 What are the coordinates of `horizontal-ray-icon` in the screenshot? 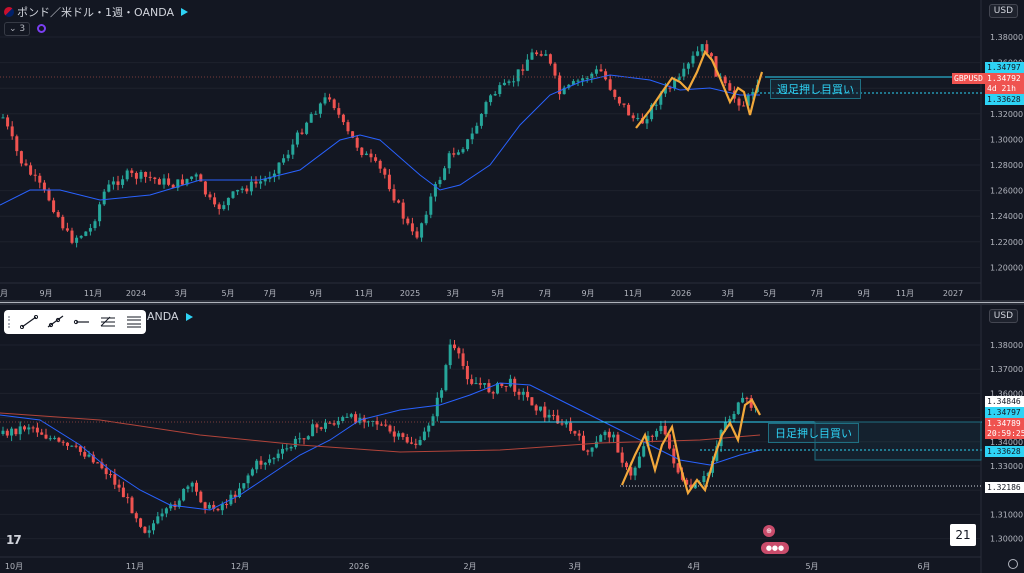 It's located at (81, 322).